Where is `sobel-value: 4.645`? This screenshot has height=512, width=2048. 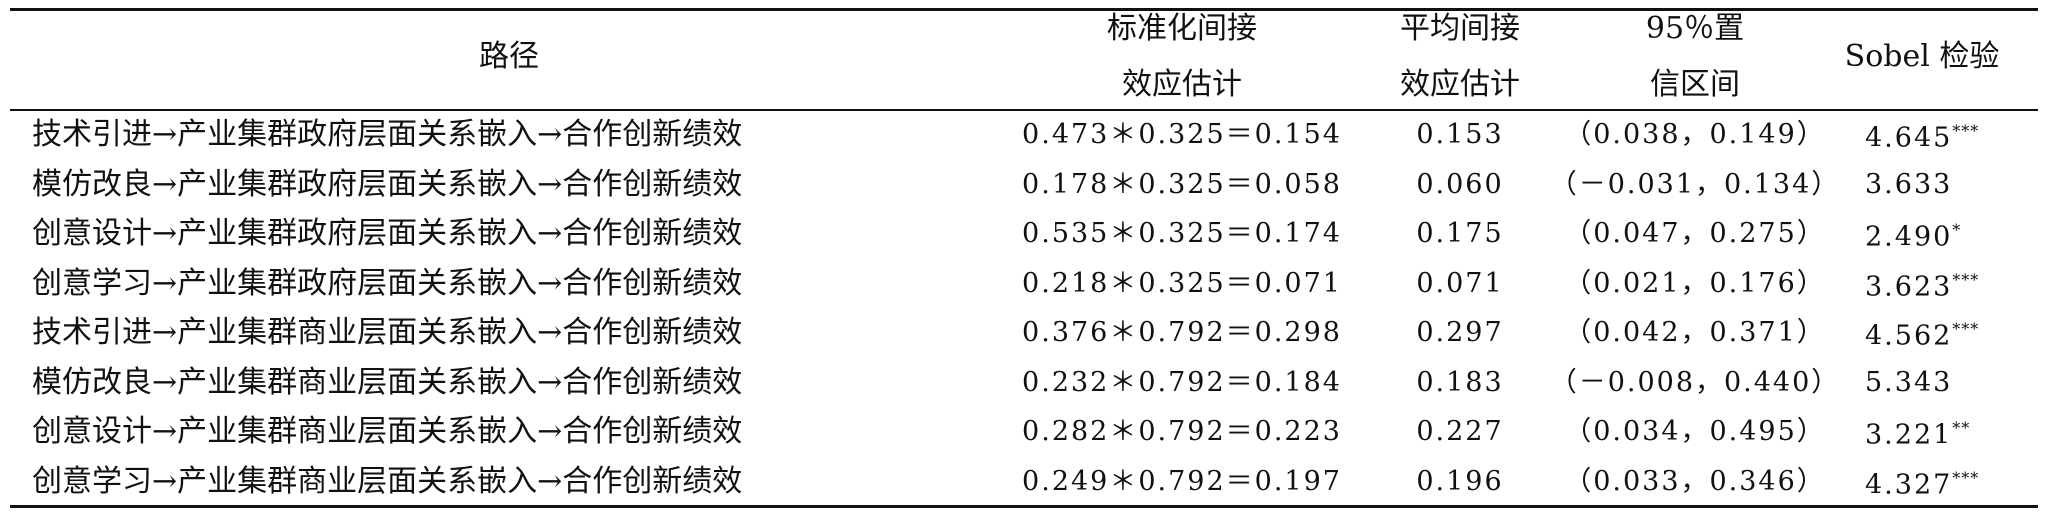 sobel-value: 4.645 is located at coordinates (1909, 138).